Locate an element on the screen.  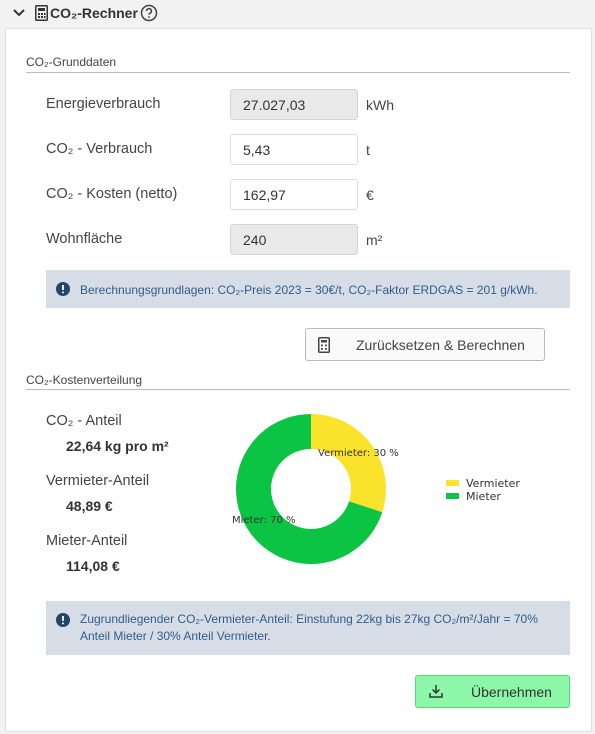
donut-slice-vermieter is located at coordinates (348, 463).